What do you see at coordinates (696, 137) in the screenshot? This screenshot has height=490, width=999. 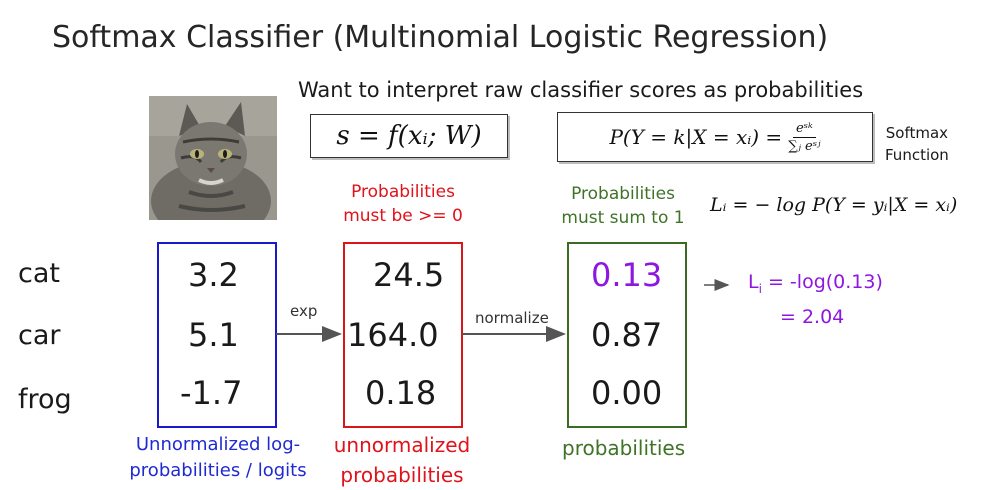 I see `softmax-formula-lhs: P(Y = k|X = xᵢ) =` at bounding box center [696, 137].